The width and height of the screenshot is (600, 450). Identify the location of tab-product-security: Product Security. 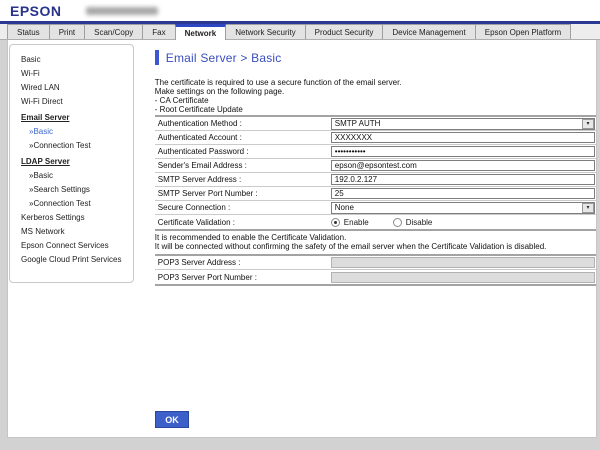
(344, 31).